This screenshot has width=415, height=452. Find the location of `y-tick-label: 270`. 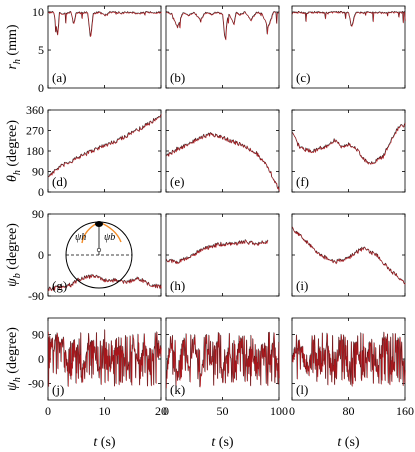

y-tick-label: 270 is located at coordinates (35, 131).